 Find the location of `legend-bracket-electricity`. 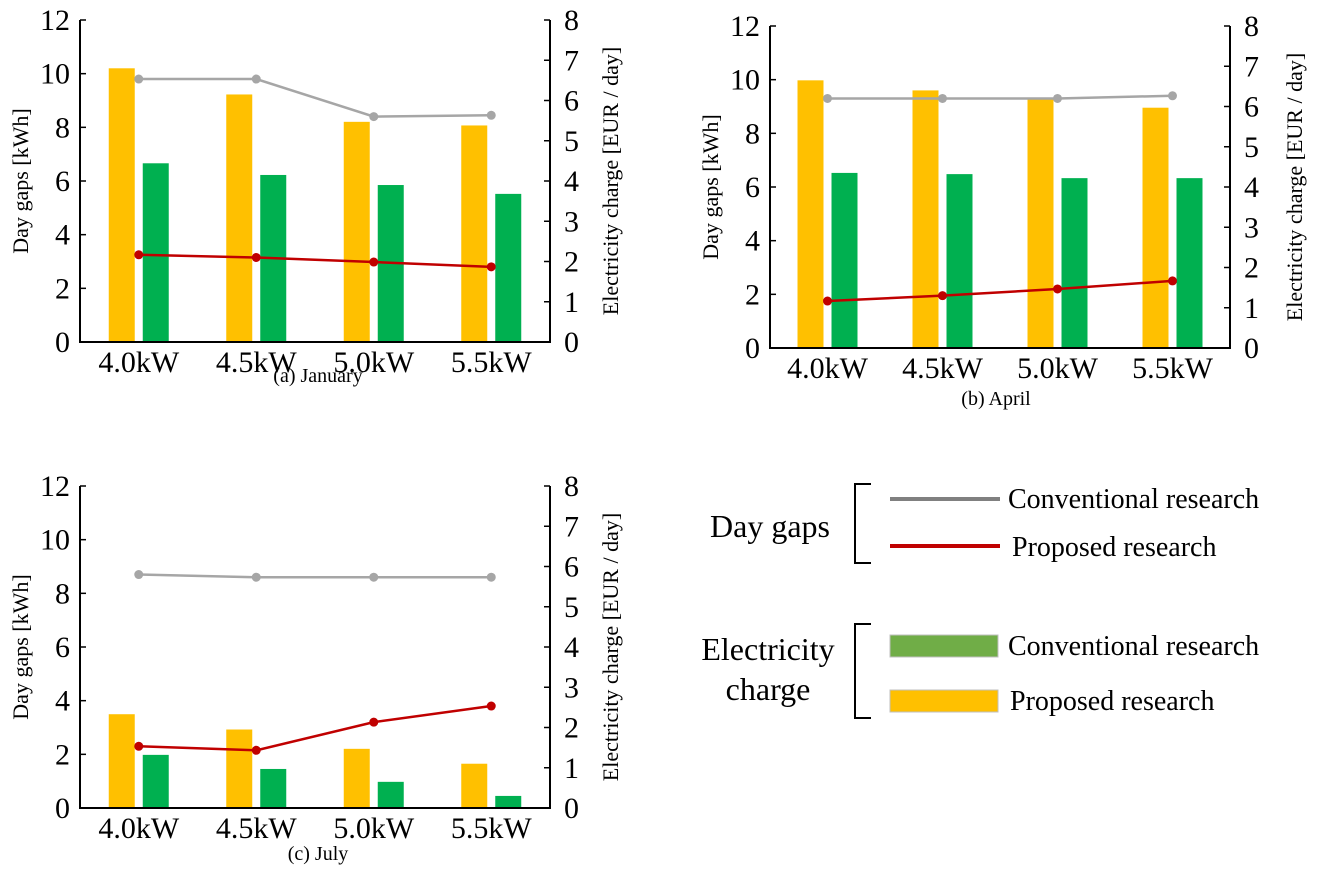

legend-bracket-electricity is located at coordinates (862, 671).